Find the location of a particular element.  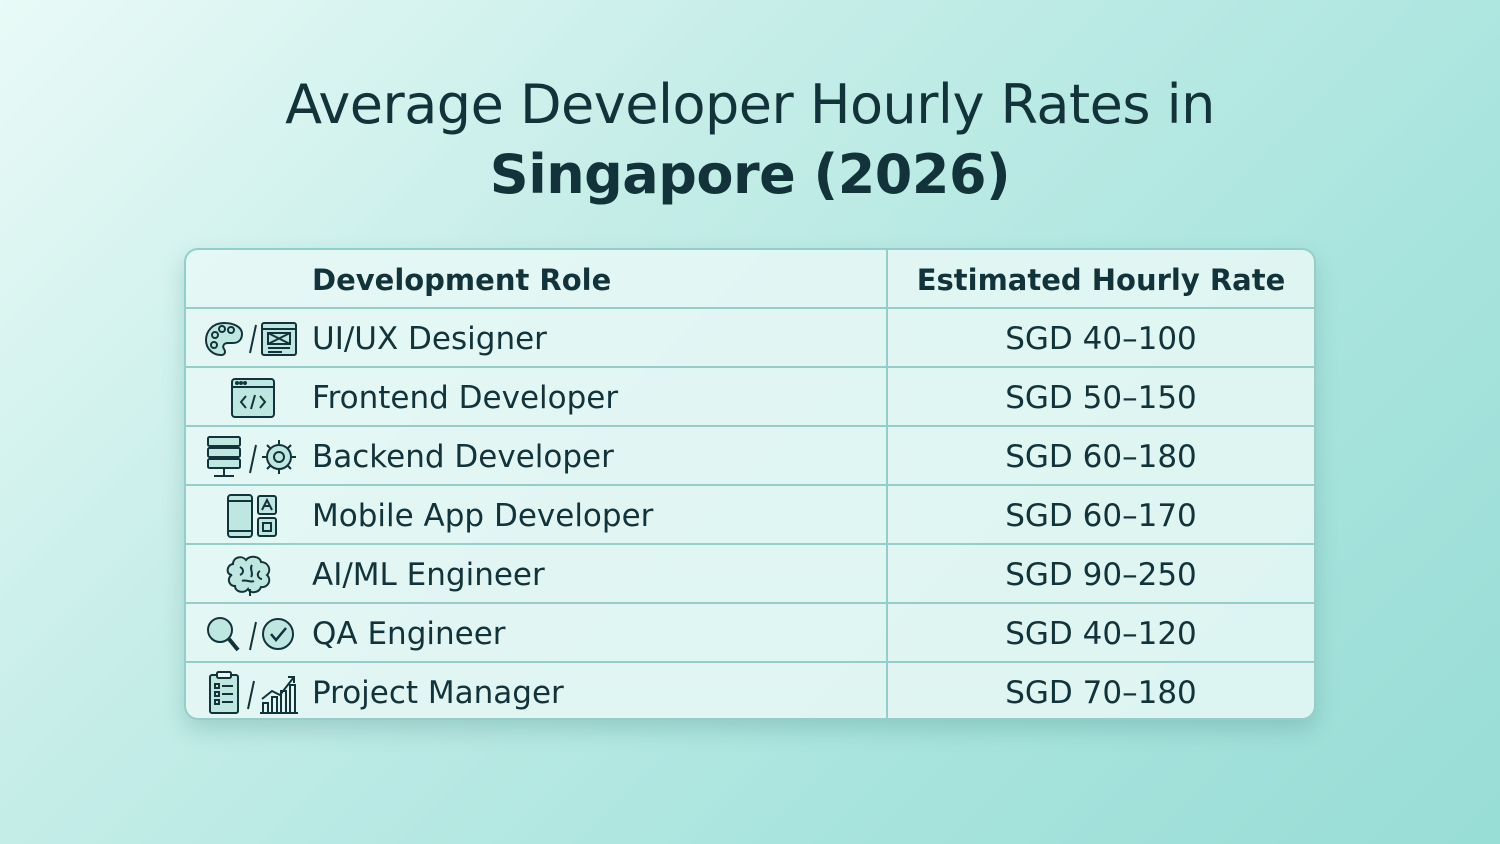

role-label: UI/UX Designer is located at coordinates (429, 338).